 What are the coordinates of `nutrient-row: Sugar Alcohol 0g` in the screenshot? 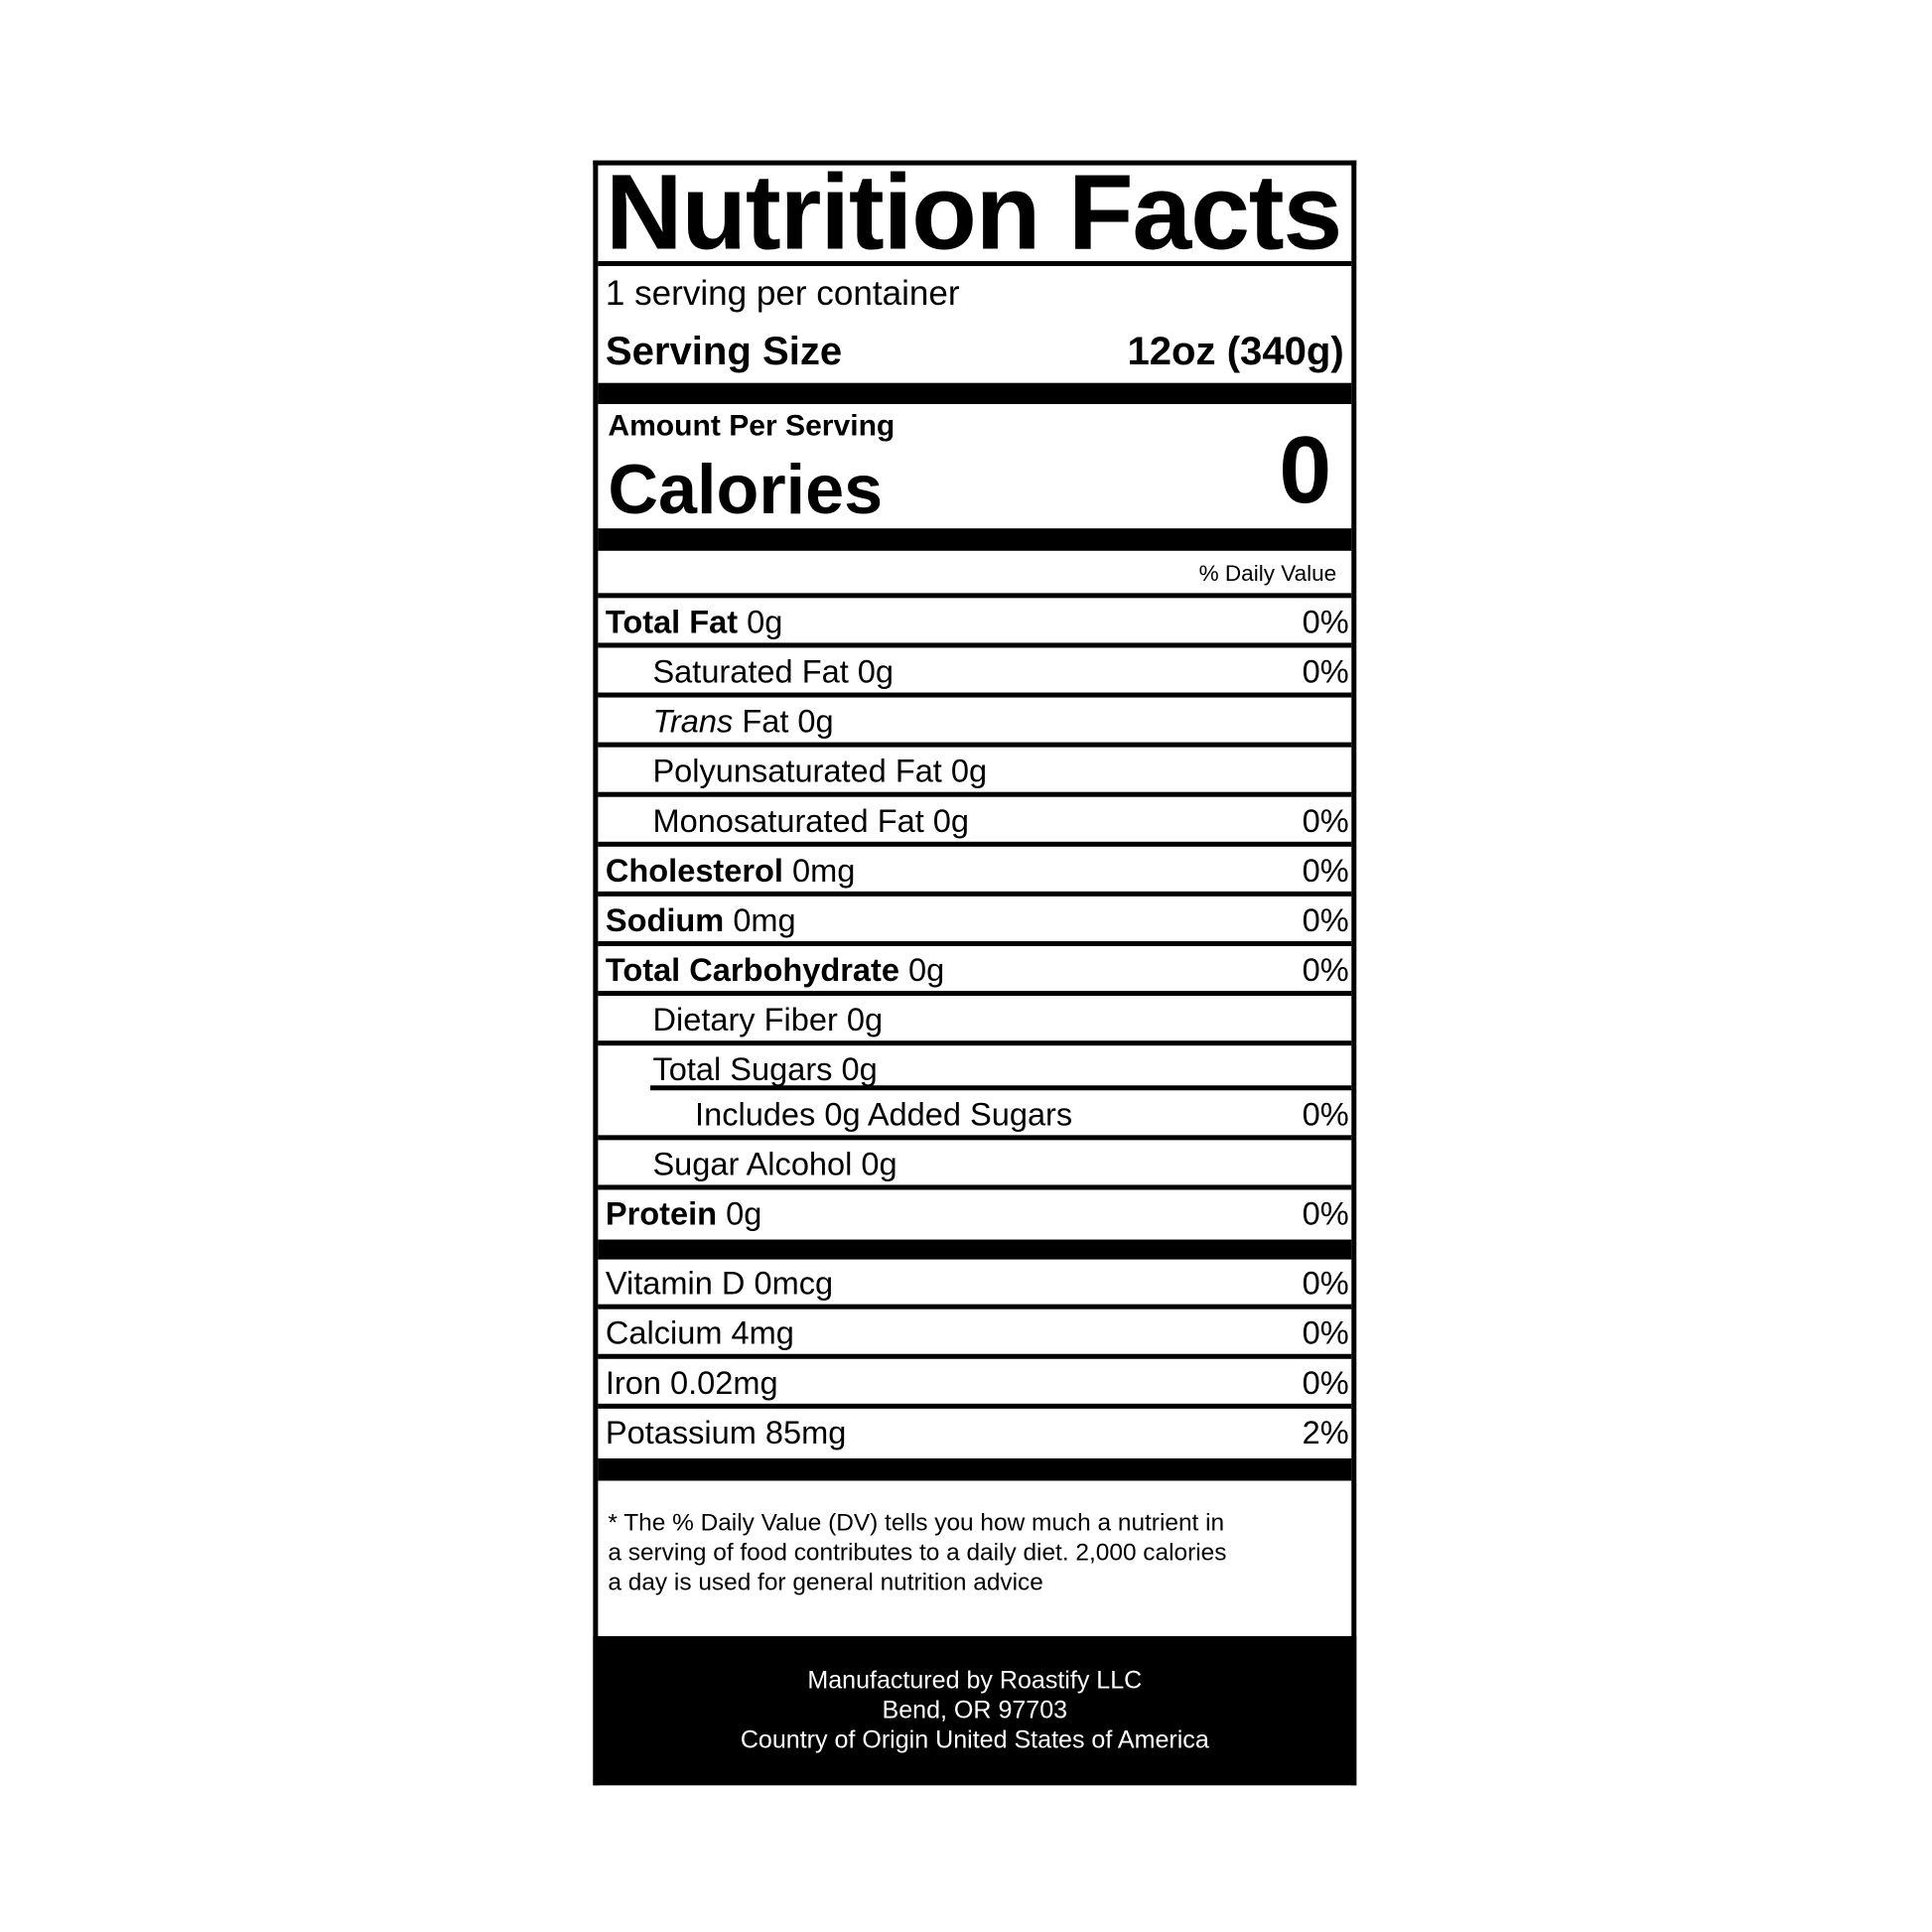 It's located at (975, 1161).